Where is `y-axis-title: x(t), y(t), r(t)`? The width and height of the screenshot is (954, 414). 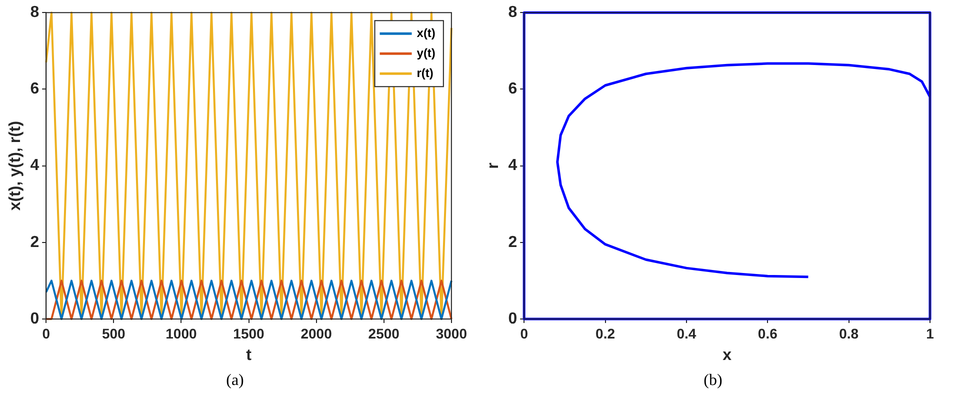
y-axis-title: x(t), y(t), r(t) is located at coordinates (15, 165).